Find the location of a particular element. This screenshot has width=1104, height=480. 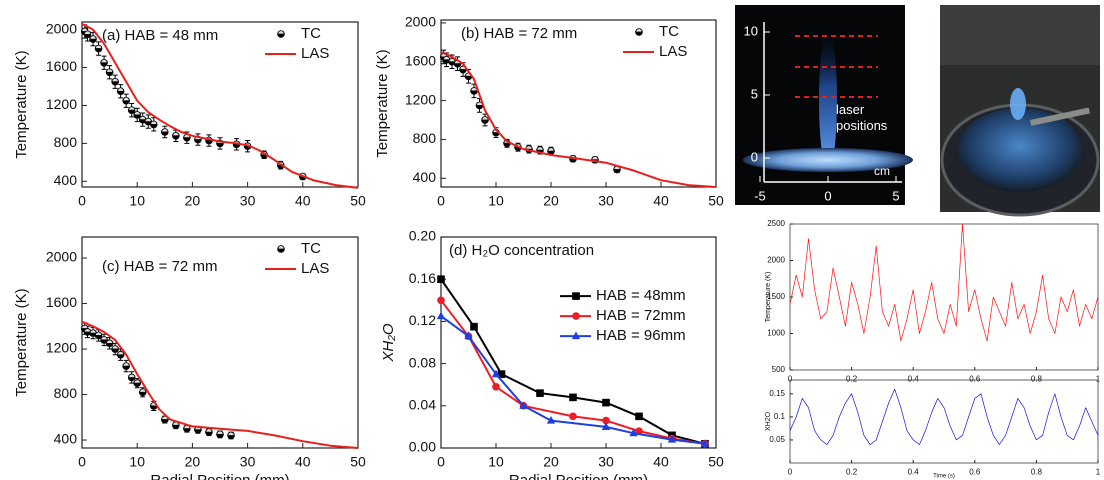

x-tick-label: 20 is located at coordinates (193, 200).